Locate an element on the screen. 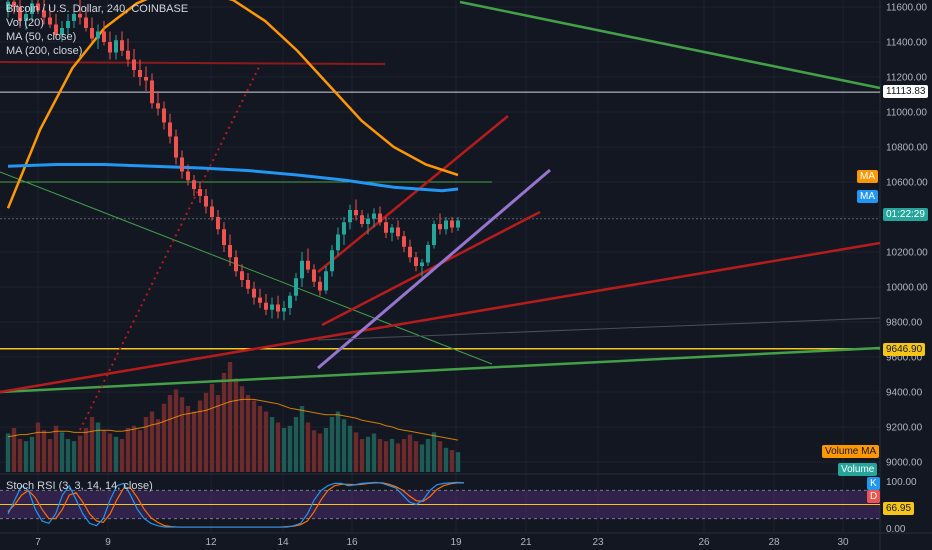 The width and height of the screenshot is (932, 550). legend-symbol: Bitcoin / U.S. Dollar, 240, COINBASE is located at coordinates (97, 9).